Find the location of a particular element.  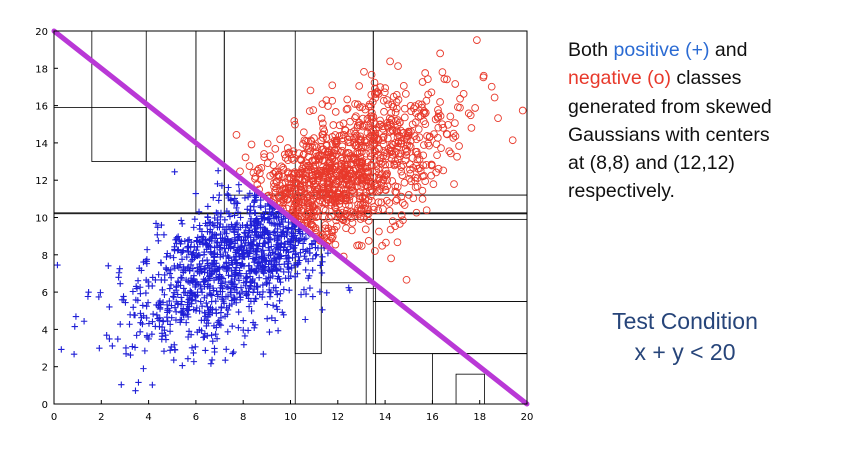

partition-box is located at coordinates (451, 379).